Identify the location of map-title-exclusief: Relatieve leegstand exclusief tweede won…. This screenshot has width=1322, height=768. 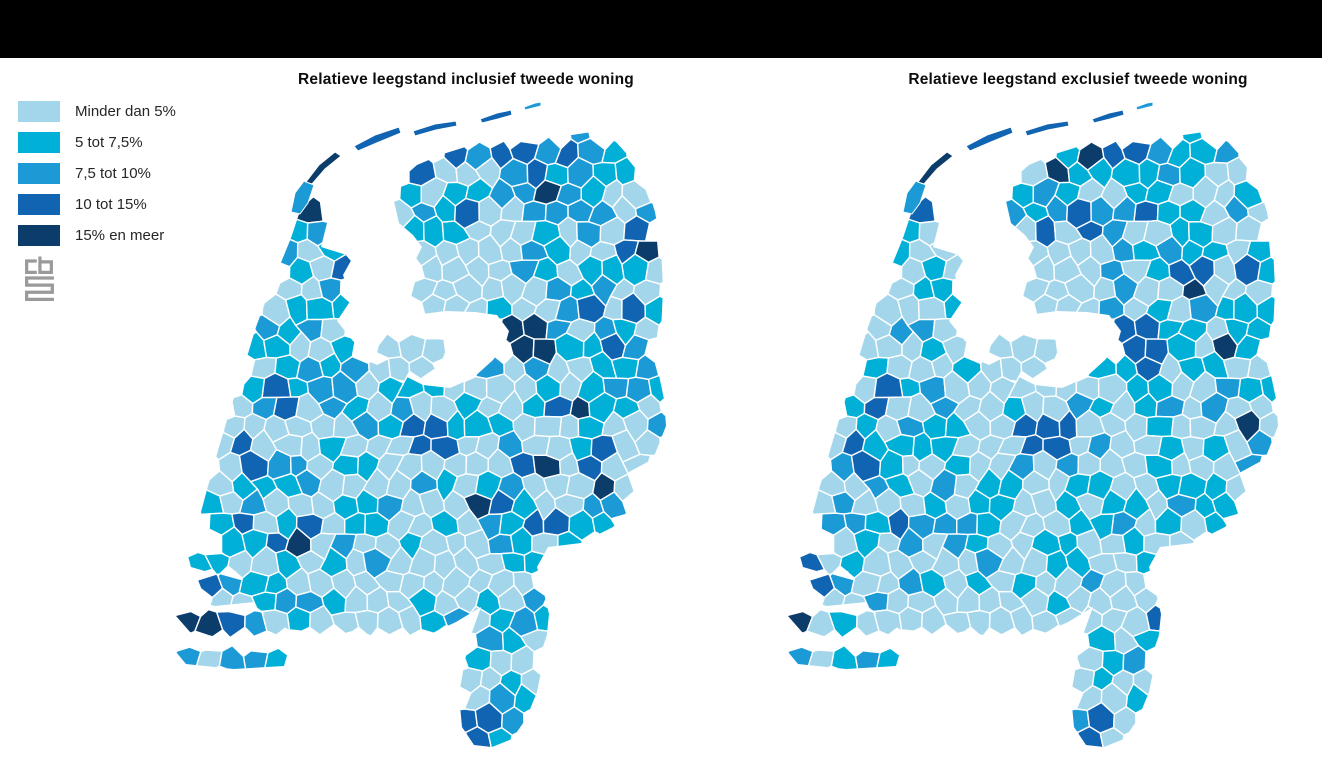
(1078, 79).